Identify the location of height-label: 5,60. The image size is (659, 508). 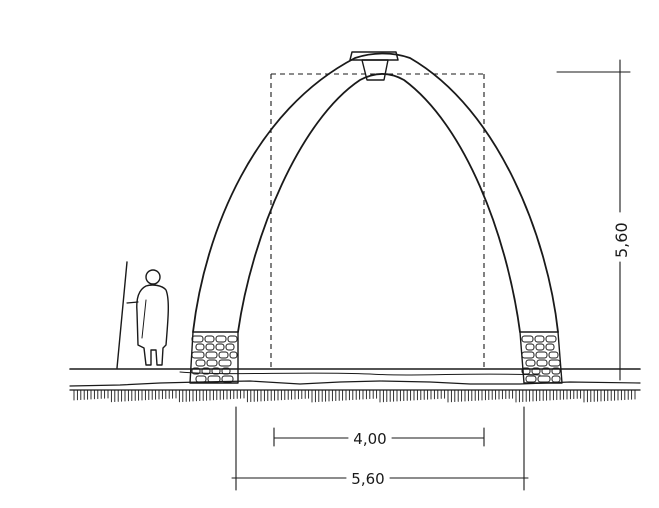
(621, 240).